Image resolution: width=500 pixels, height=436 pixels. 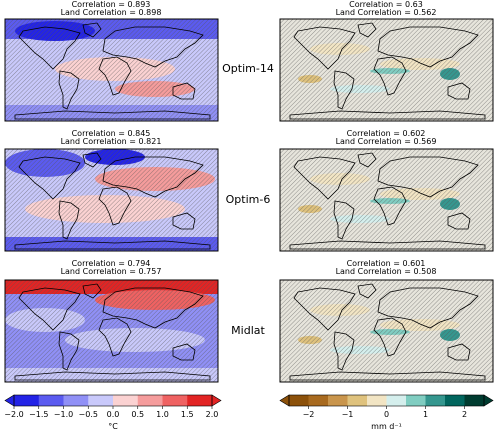 I want to click on tick-label: −2, so click(x=309, y=414).